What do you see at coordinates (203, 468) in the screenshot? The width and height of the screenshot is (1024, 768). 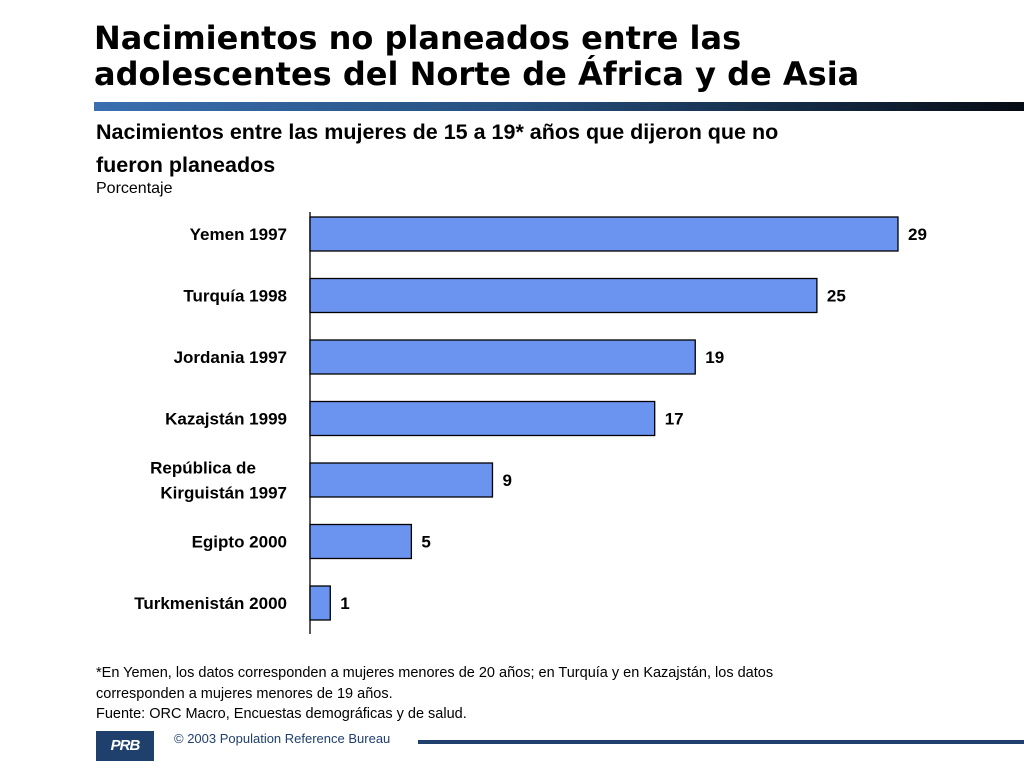 I see `category-label: República de` at bounding box center [203, 468].